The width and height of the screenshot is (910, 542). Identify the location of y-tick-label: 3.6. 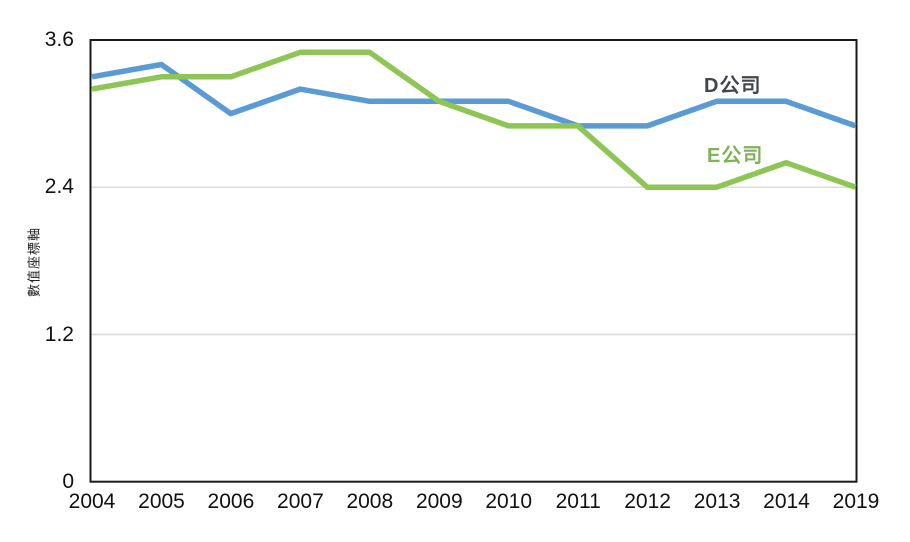
(59, 39).